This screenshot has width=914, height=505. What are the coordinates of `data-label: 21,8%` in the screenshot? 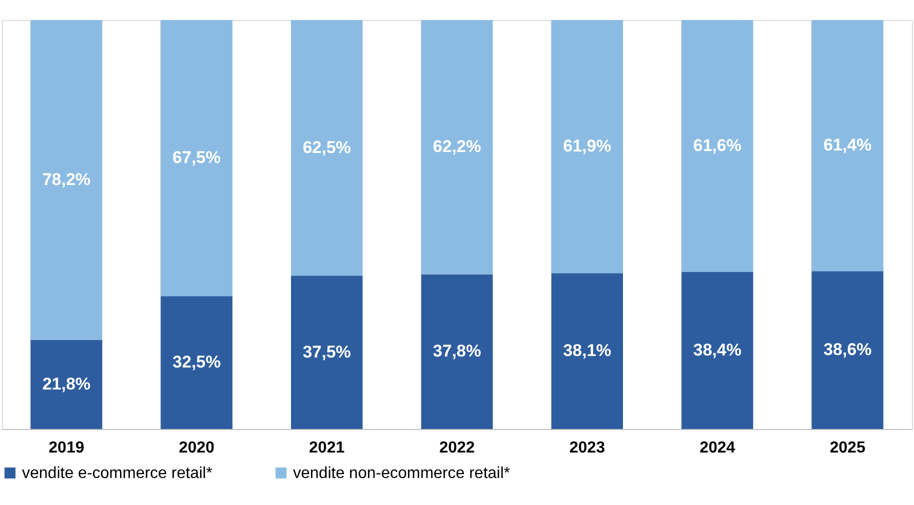 It's located at (66, 384).